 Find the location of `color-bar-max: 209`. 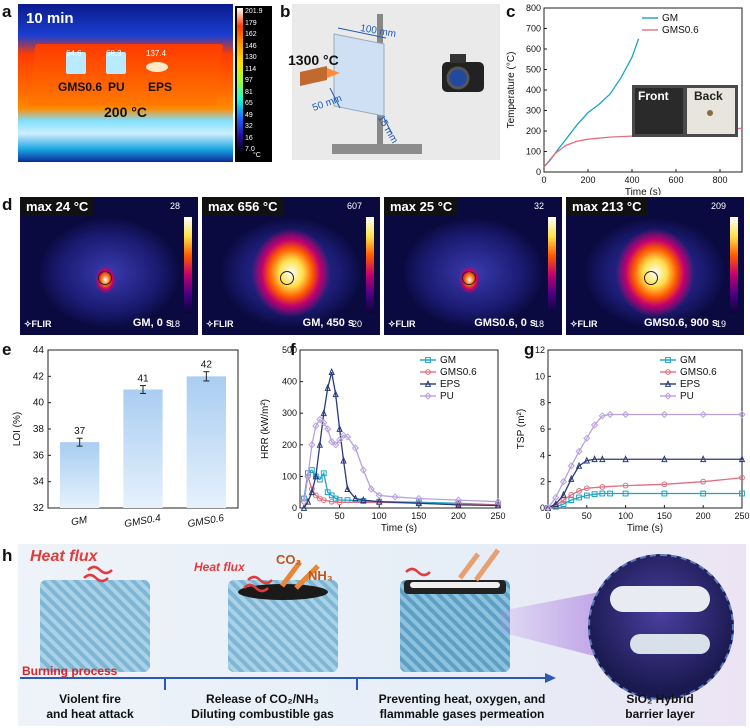

color-bar-max: 209 is located at coordinates (718, 206).